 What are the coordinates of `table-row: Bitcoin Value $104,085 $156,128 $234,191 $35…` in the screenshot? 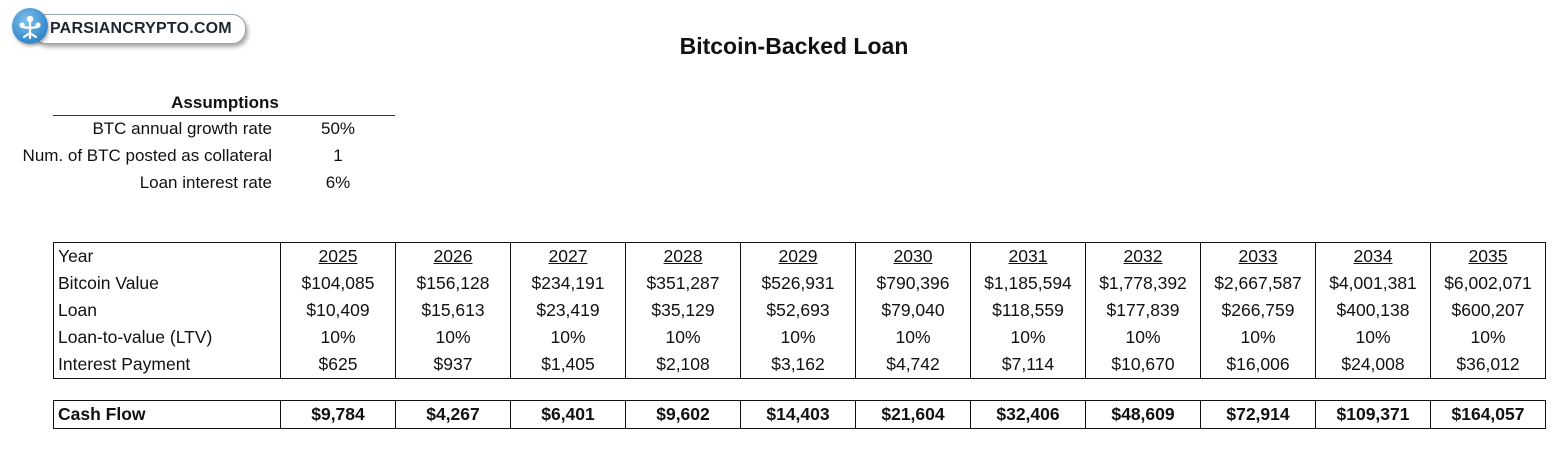 It's located at (799, 283).